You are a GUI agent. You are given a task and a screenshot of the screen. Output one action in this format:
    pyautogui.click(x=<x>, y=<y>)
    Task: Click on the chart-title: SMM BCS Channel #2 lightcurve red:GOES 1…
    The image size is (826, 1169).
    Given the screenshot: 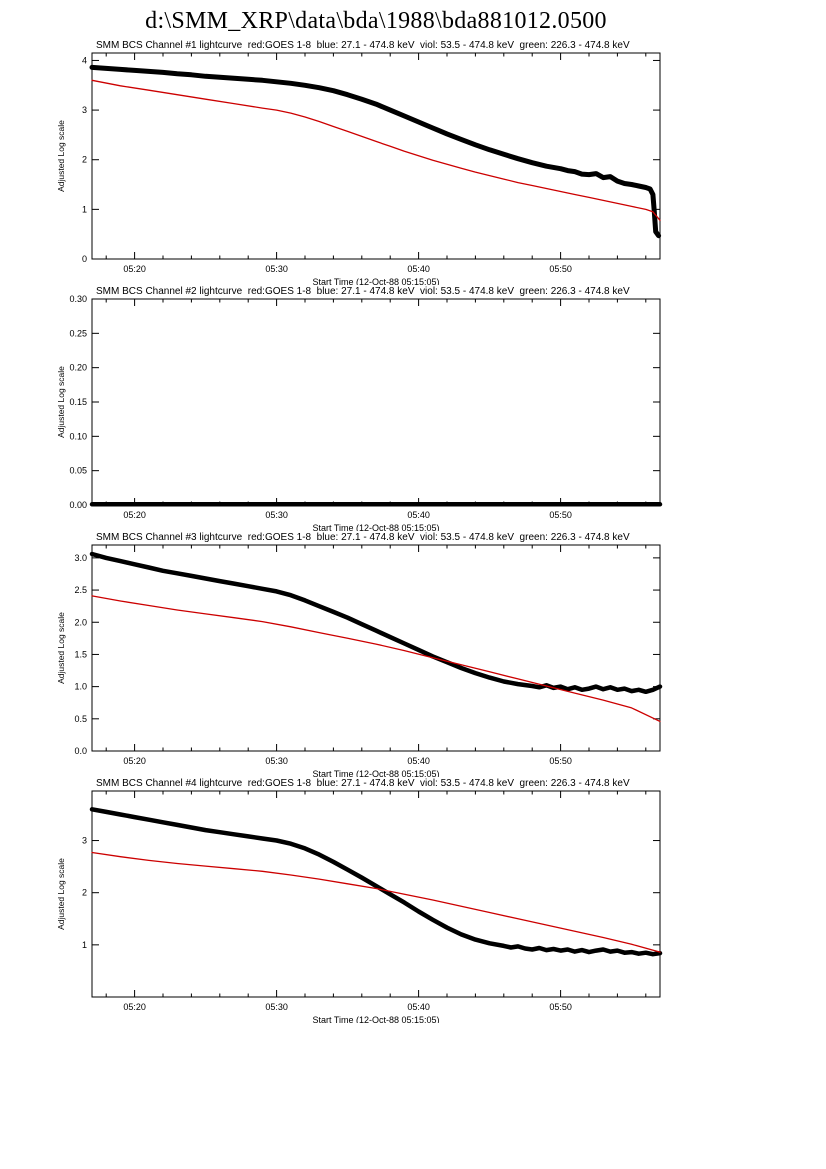 What is the action you would take?
    pyautogui.click(x=363, y=291)
    